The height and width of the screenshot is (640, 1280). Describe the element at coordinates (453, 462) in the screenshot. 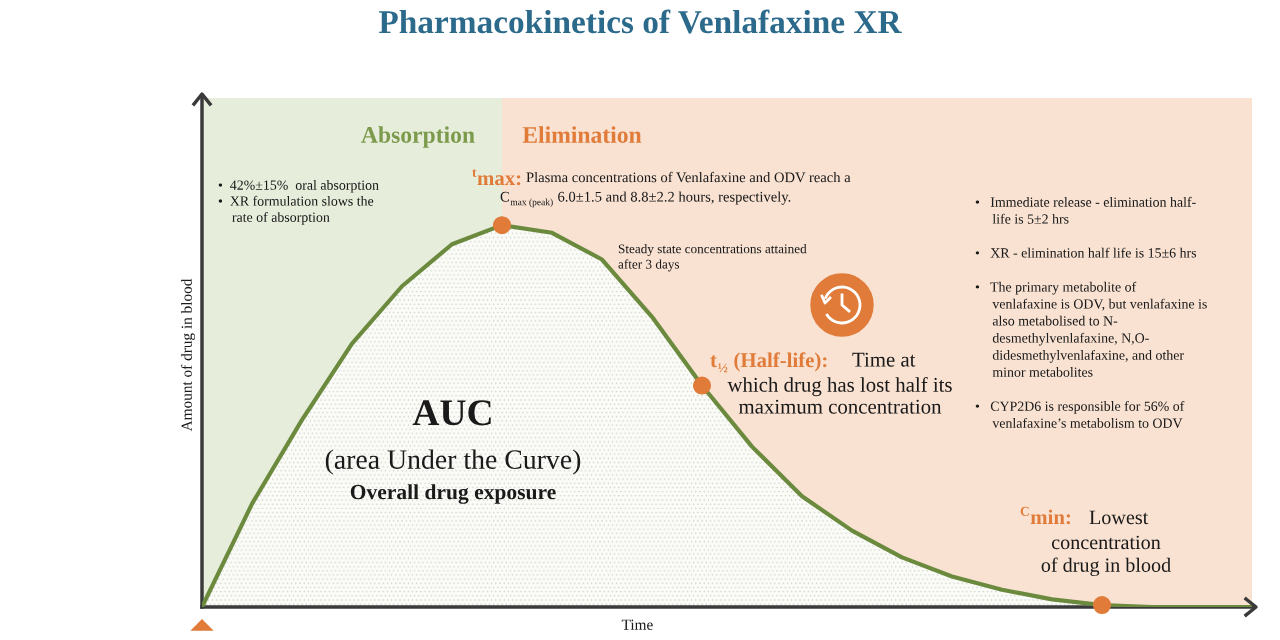

I see `annotation: (area Under the Curve)` at that location.